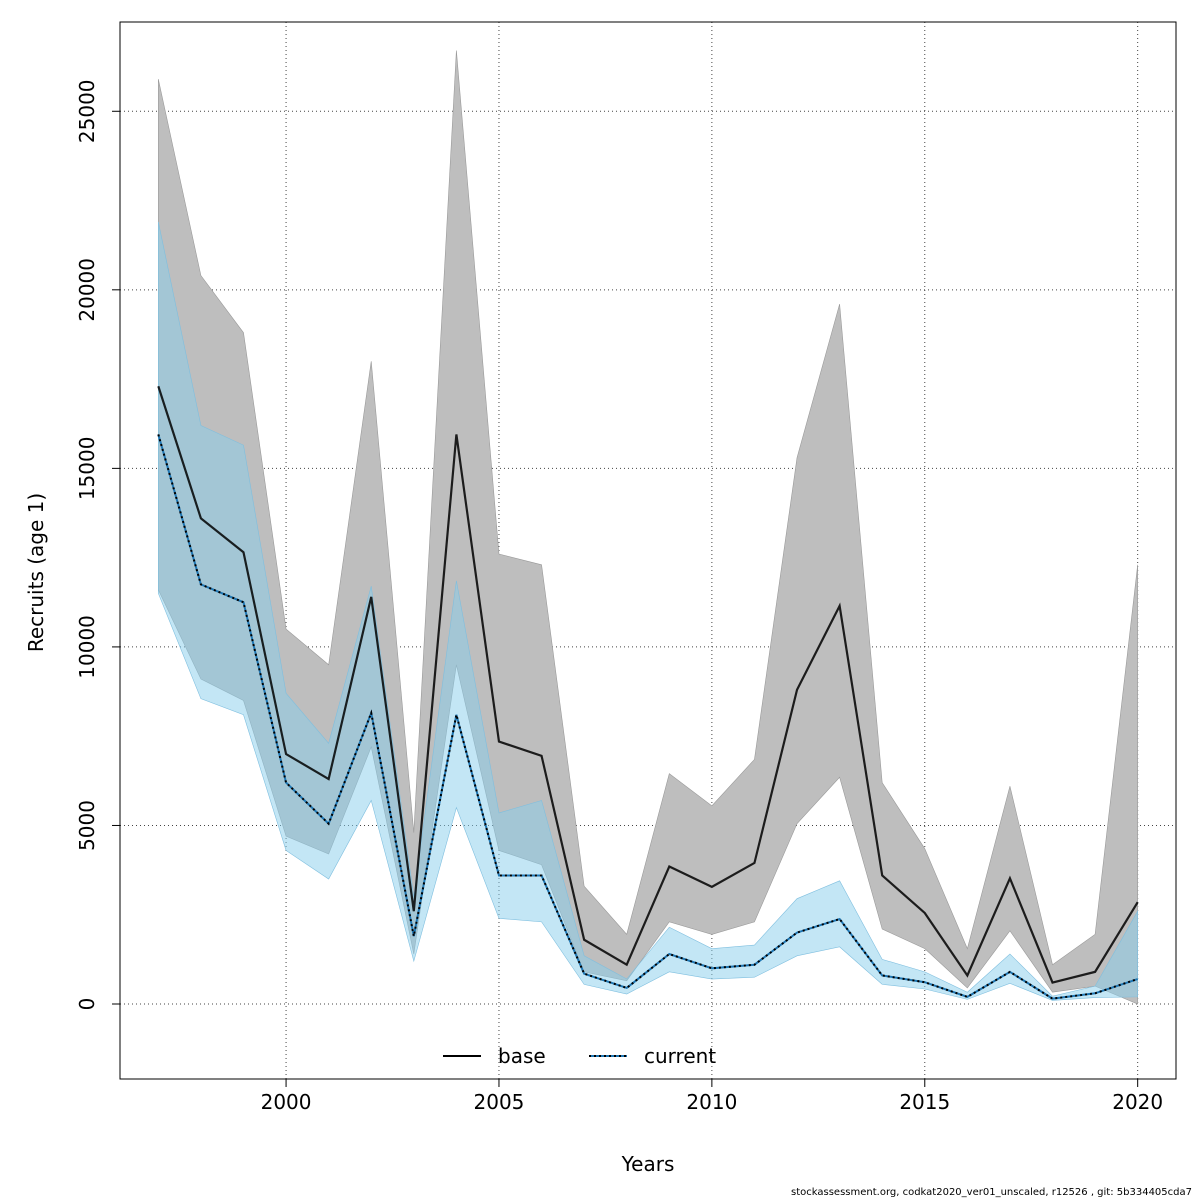 The height and width of the screenshot is (1200, 1200). Describe the element at coordinates (522, 1056) in the screenshot. I see `legend-label-base: base` at that location.